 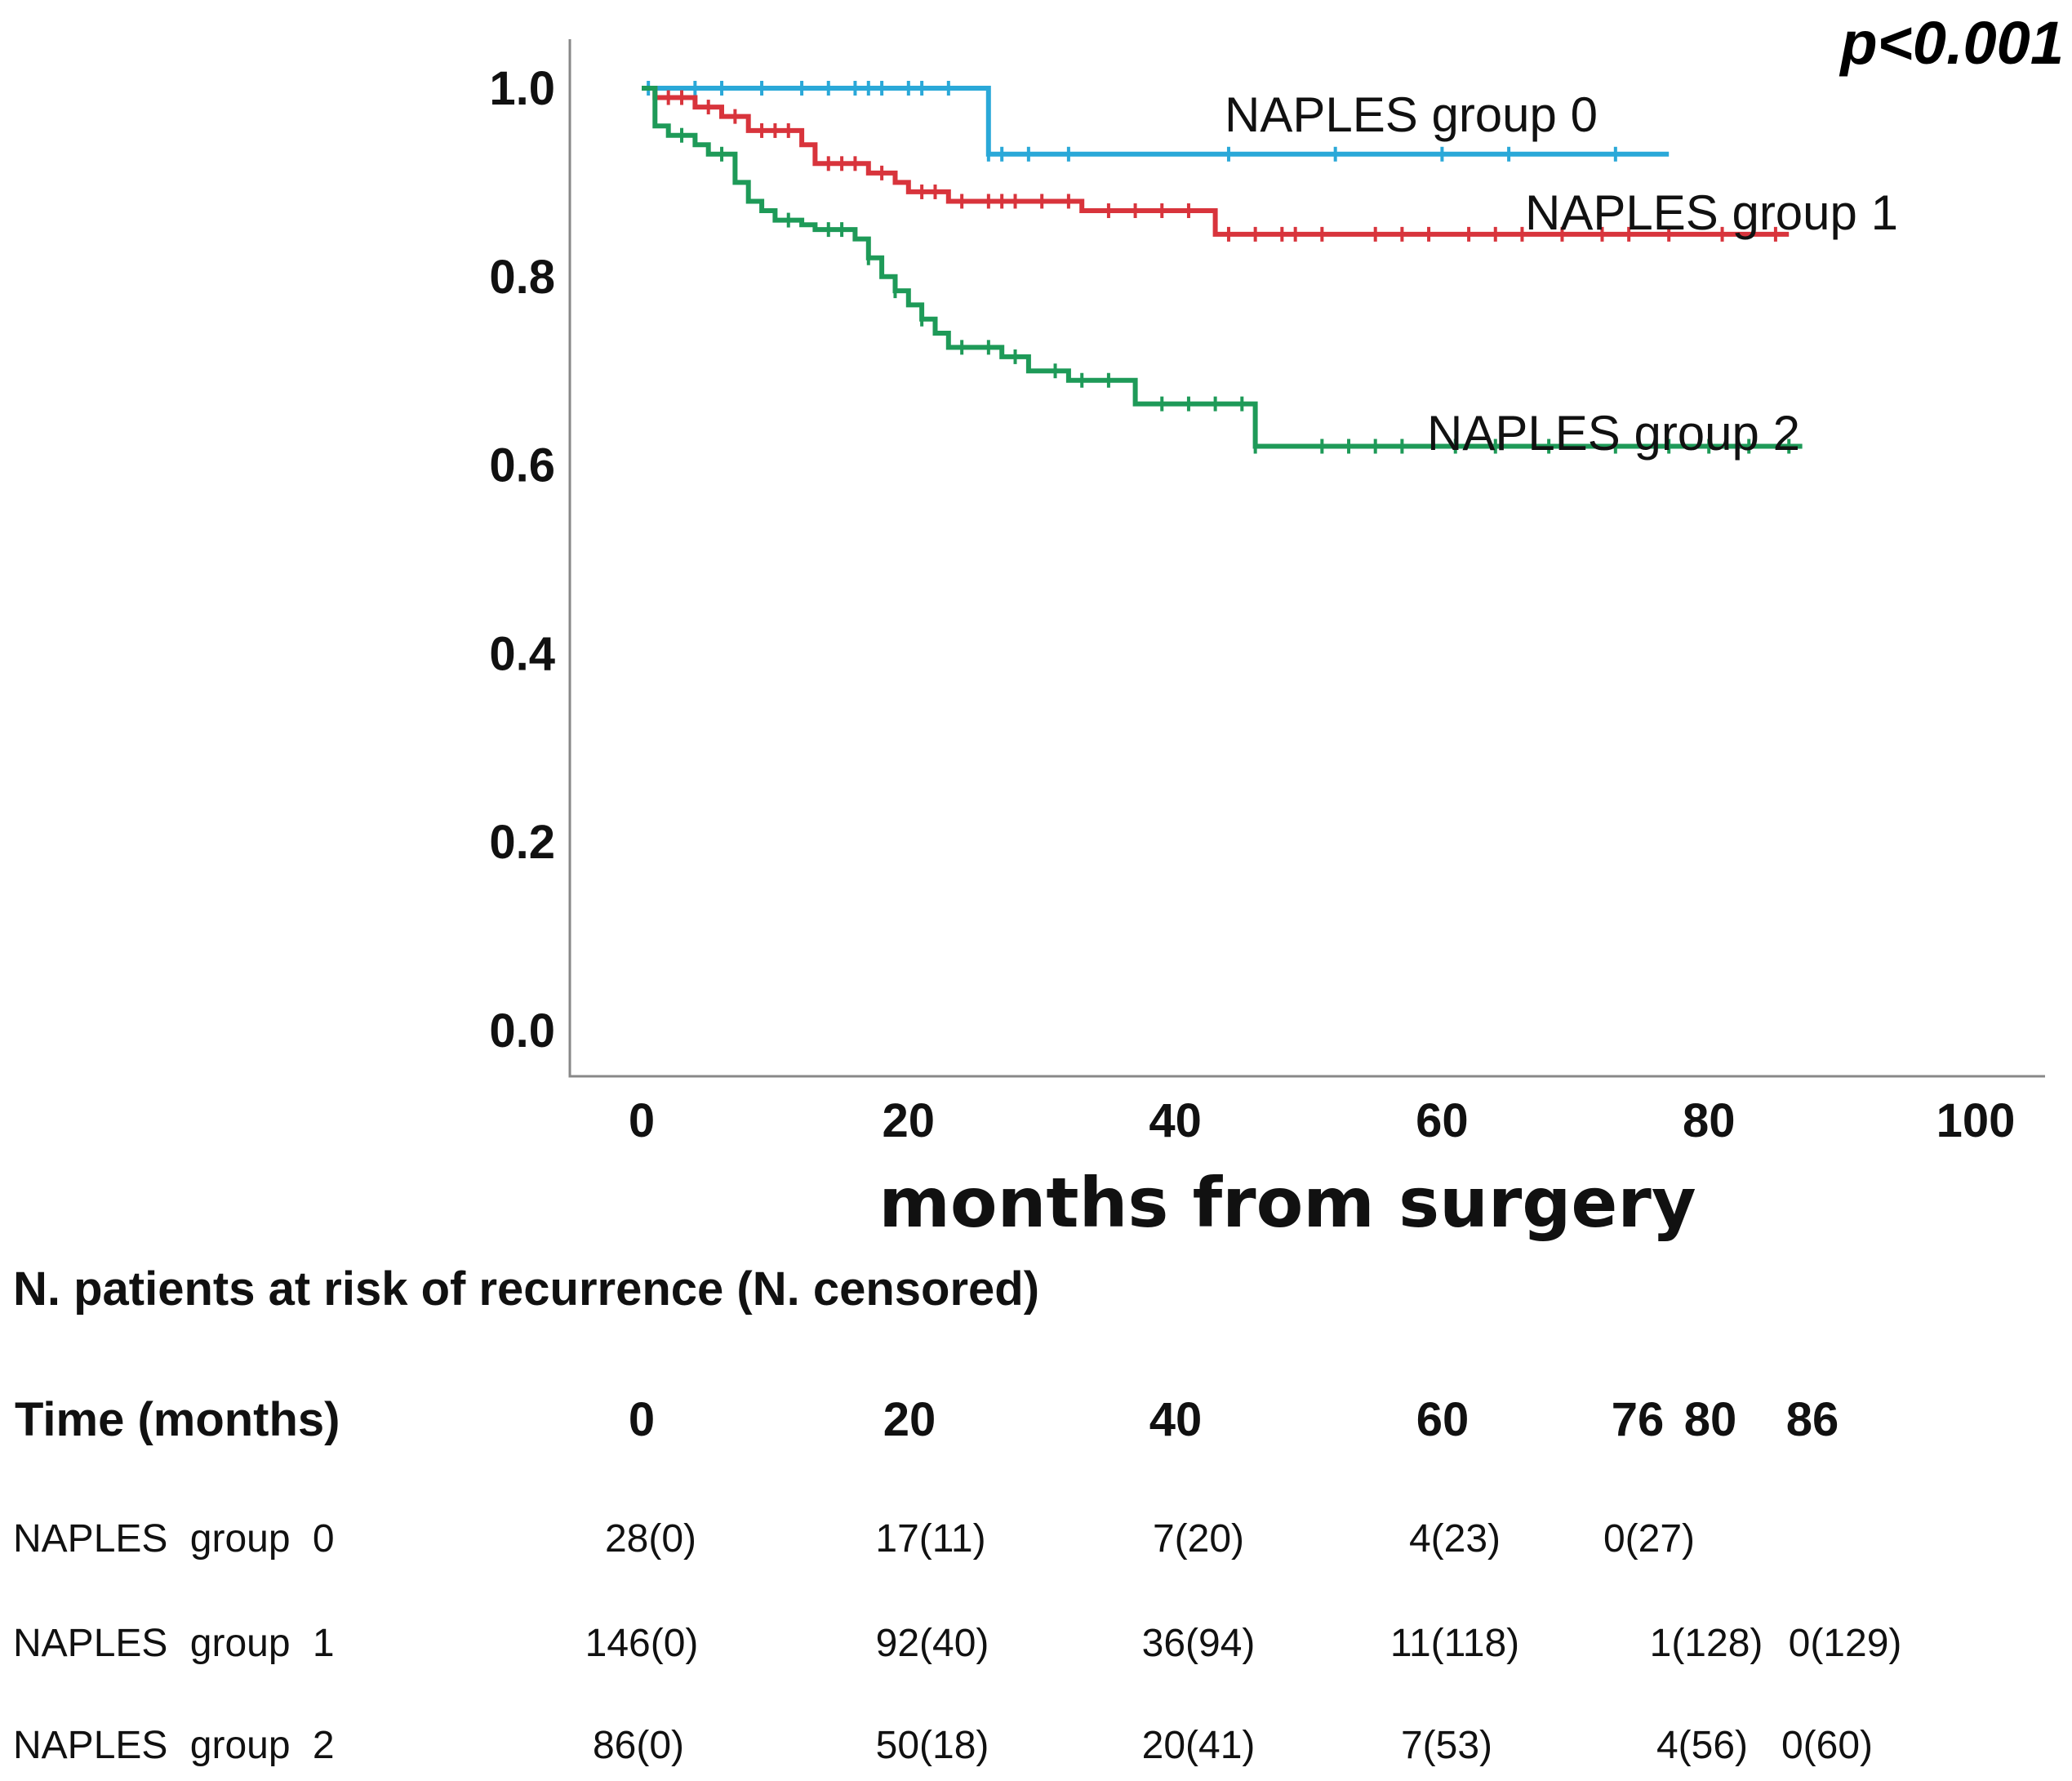 What do you see at coordinates (1812, 1419) in the screenshot?
I see `risk-time-86: 86` at bounding box center [1812, 1419].